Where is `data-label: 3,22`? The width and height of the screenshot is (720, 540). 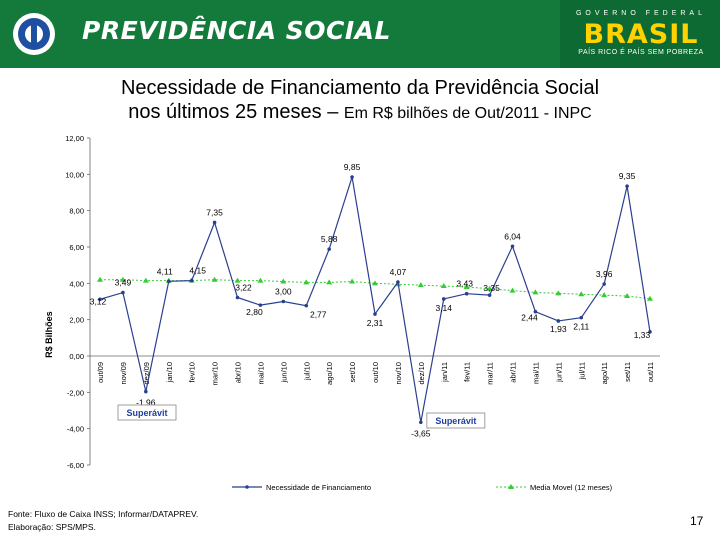 data-label: 3,22 is located at coordinates (243, 288).